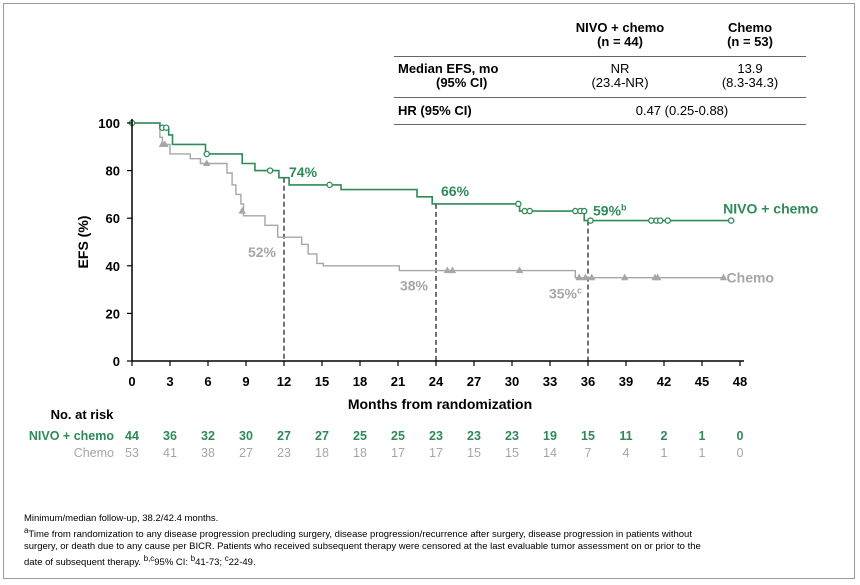  What do you see at coordinates (455, 191) in the screenshot?
I see `annotation-value: 66%` at bounding box center [455, 191].